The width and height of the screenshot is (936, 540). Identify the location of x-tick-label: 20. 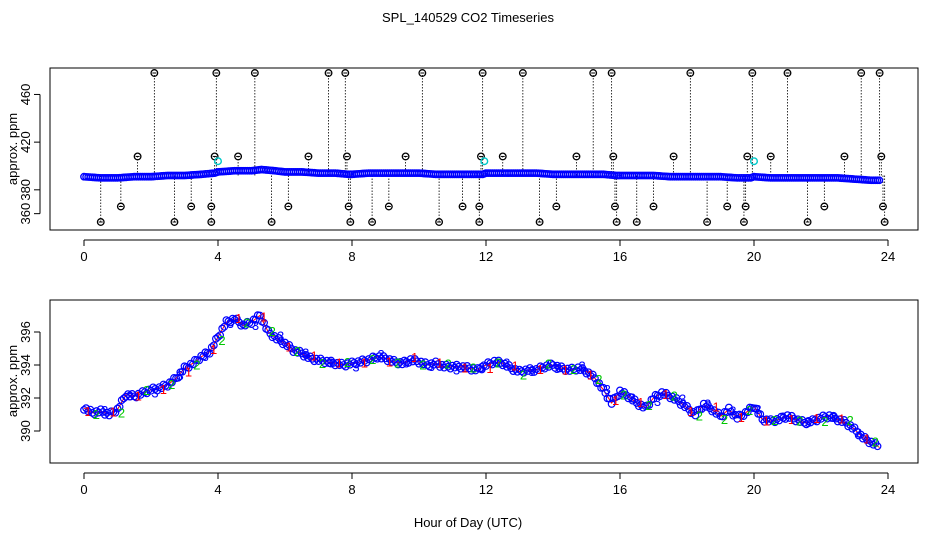
(754, 489).